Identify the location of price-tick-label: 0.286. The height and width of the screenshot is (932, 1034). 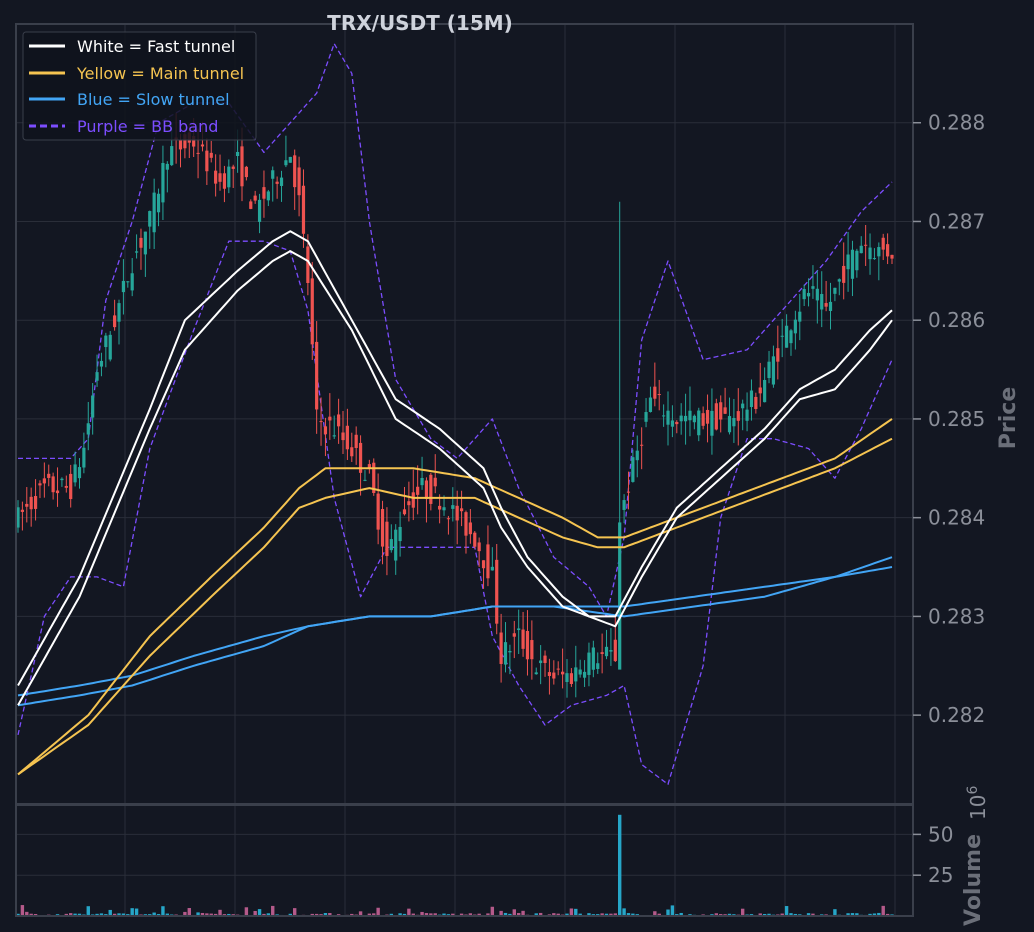
(956, 320).